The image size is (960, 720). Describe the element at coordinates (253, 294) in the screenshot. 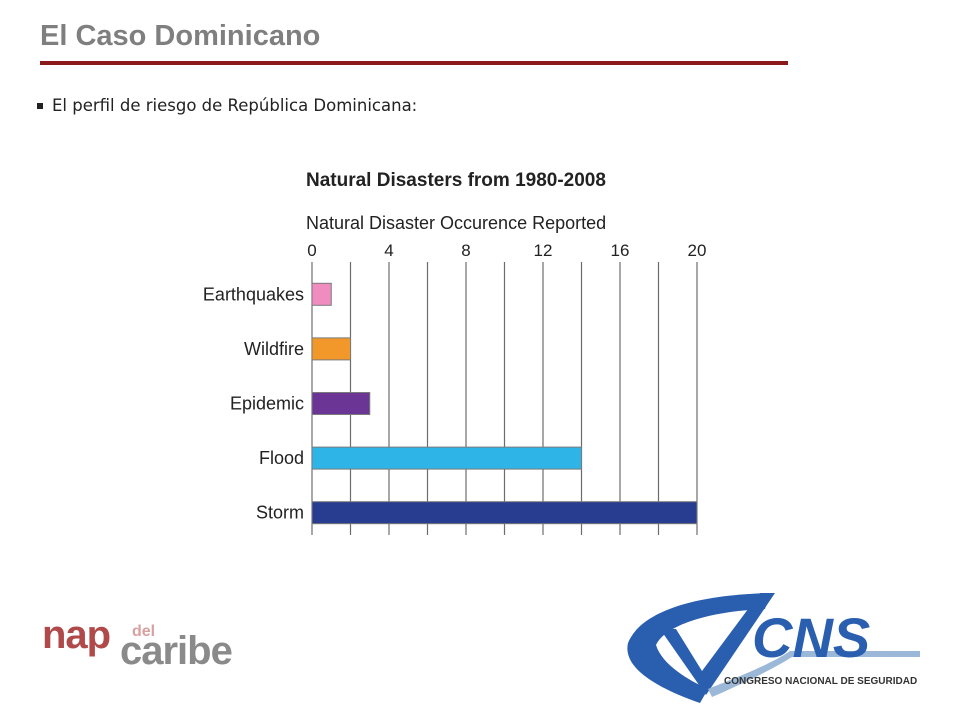

I see `category-label-earthquakes: Earthquakes` at that location.